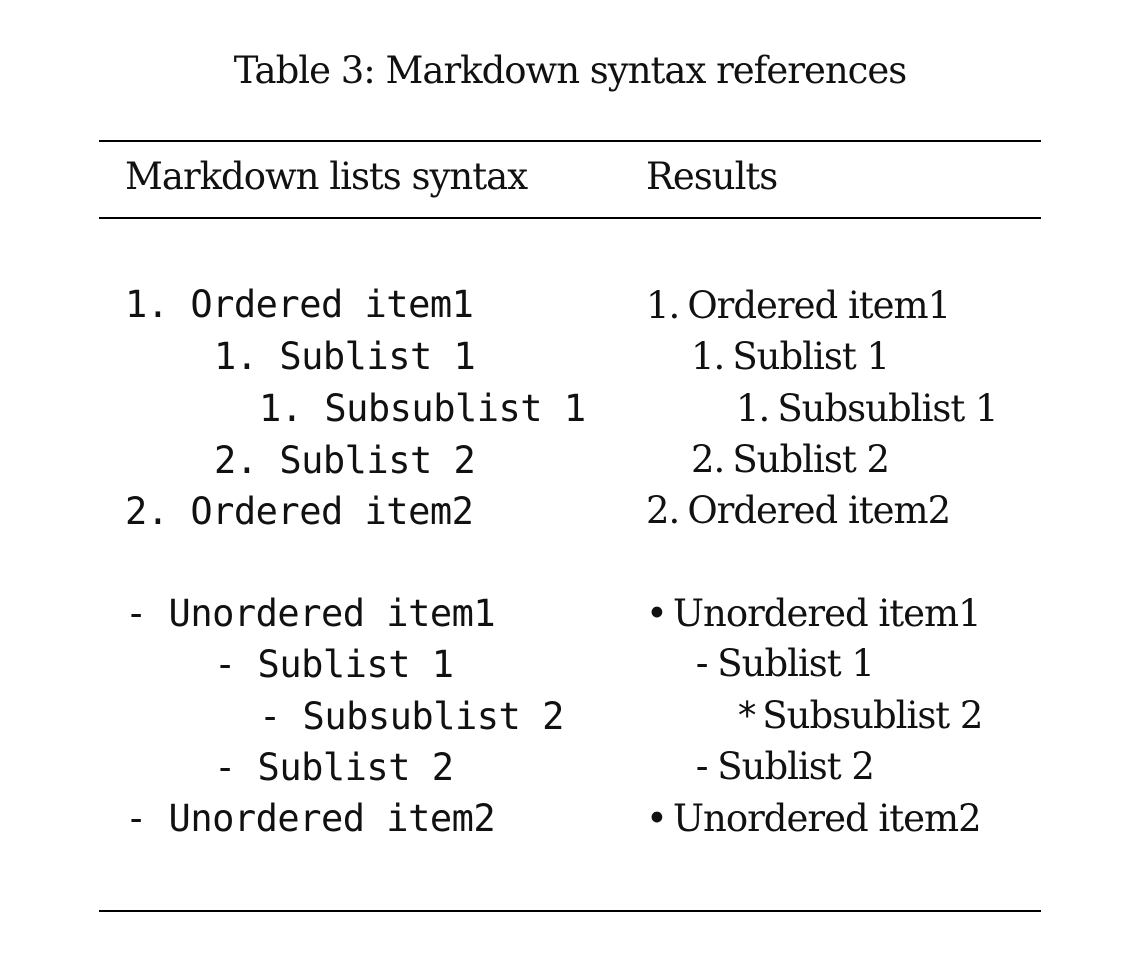 This screenshot has height=954, width=1132. I want to click on result-text: Subsublist 2, so click(872, 715).